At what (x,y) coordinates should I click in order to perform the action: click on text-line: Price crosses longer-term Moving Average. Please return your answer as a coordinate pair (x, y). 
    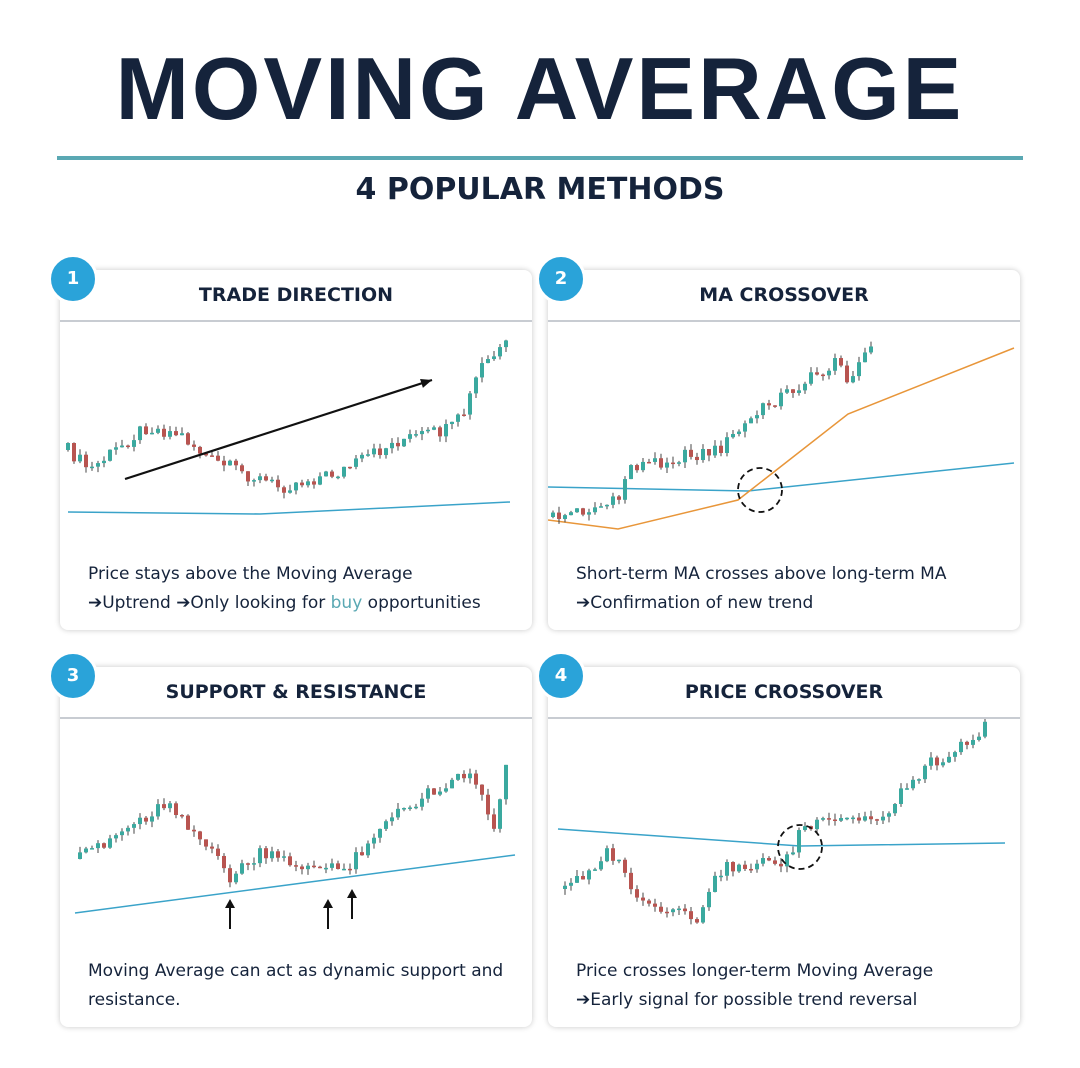
    Looking at the image, I should click on (754, 971).